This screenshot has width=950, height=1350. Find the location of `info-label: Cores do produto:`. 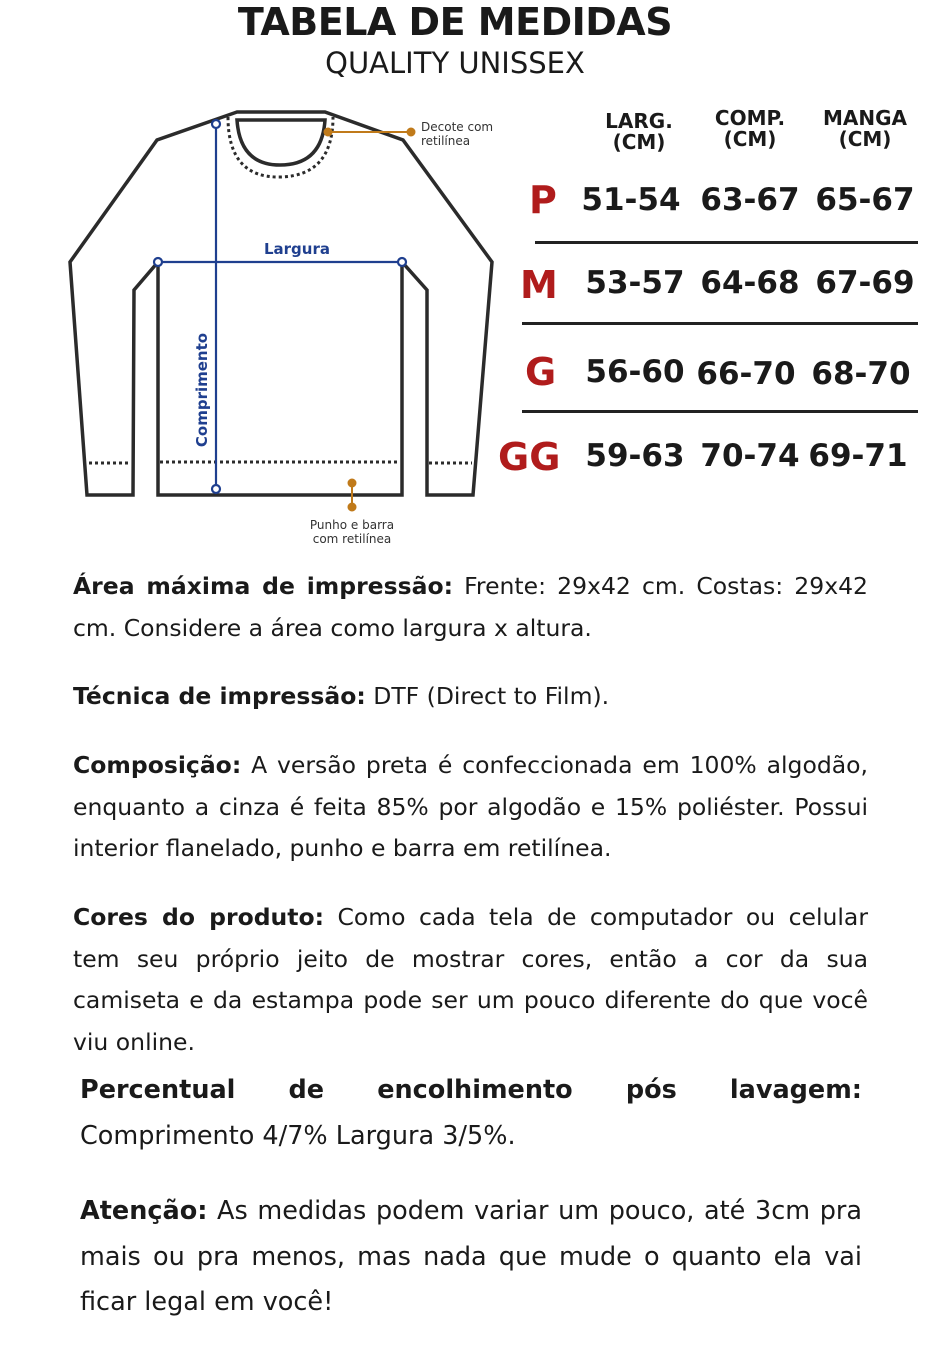

info-label: Cores do produto: is located at coordinates (199, 917).